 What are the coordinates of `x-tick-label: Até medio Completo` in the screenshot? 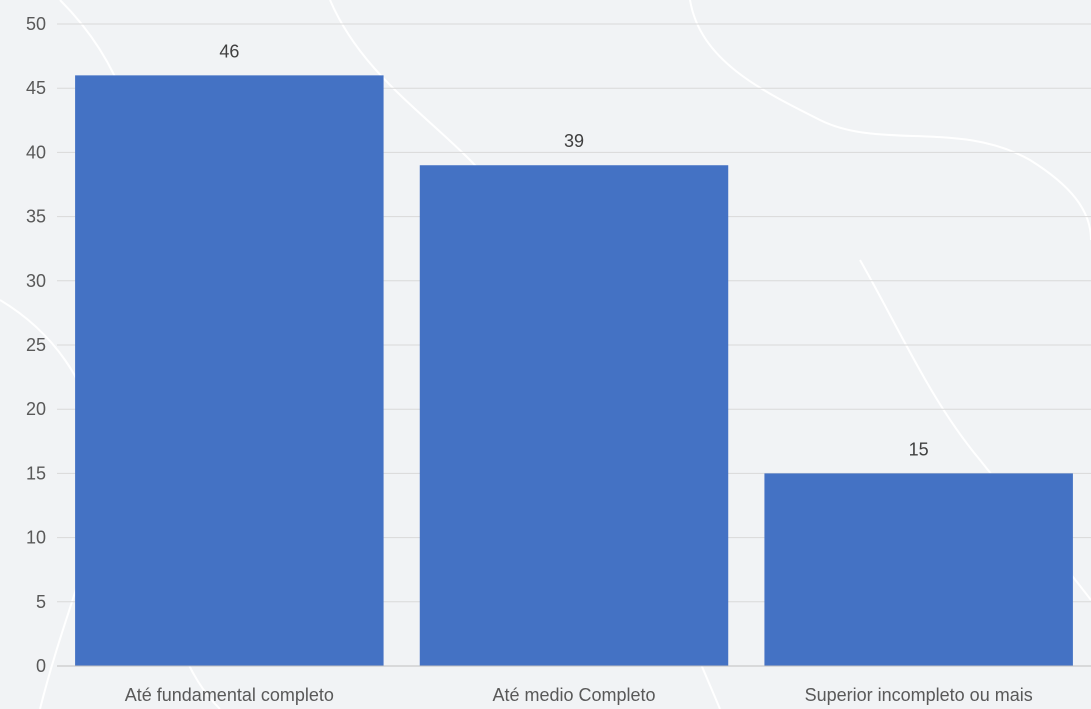 It's located at (573, 695).